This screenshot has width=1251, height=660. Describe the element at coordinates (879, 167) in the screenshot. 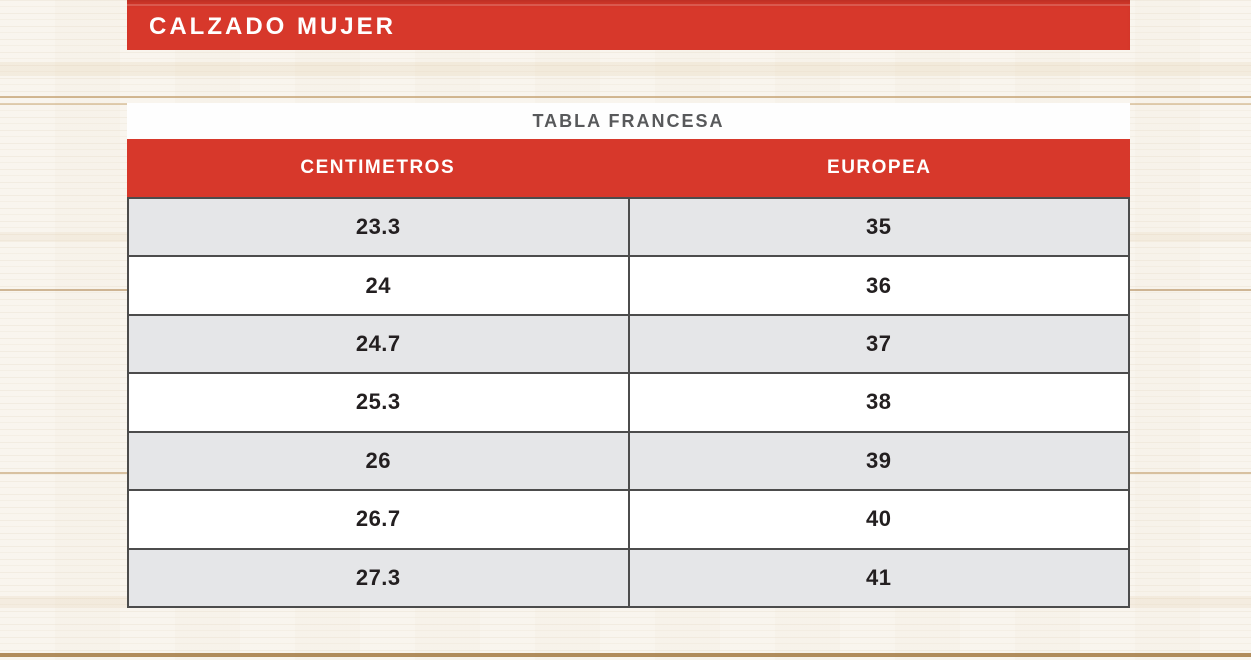

I see `column-header-europea: EUROPEA` at that location.